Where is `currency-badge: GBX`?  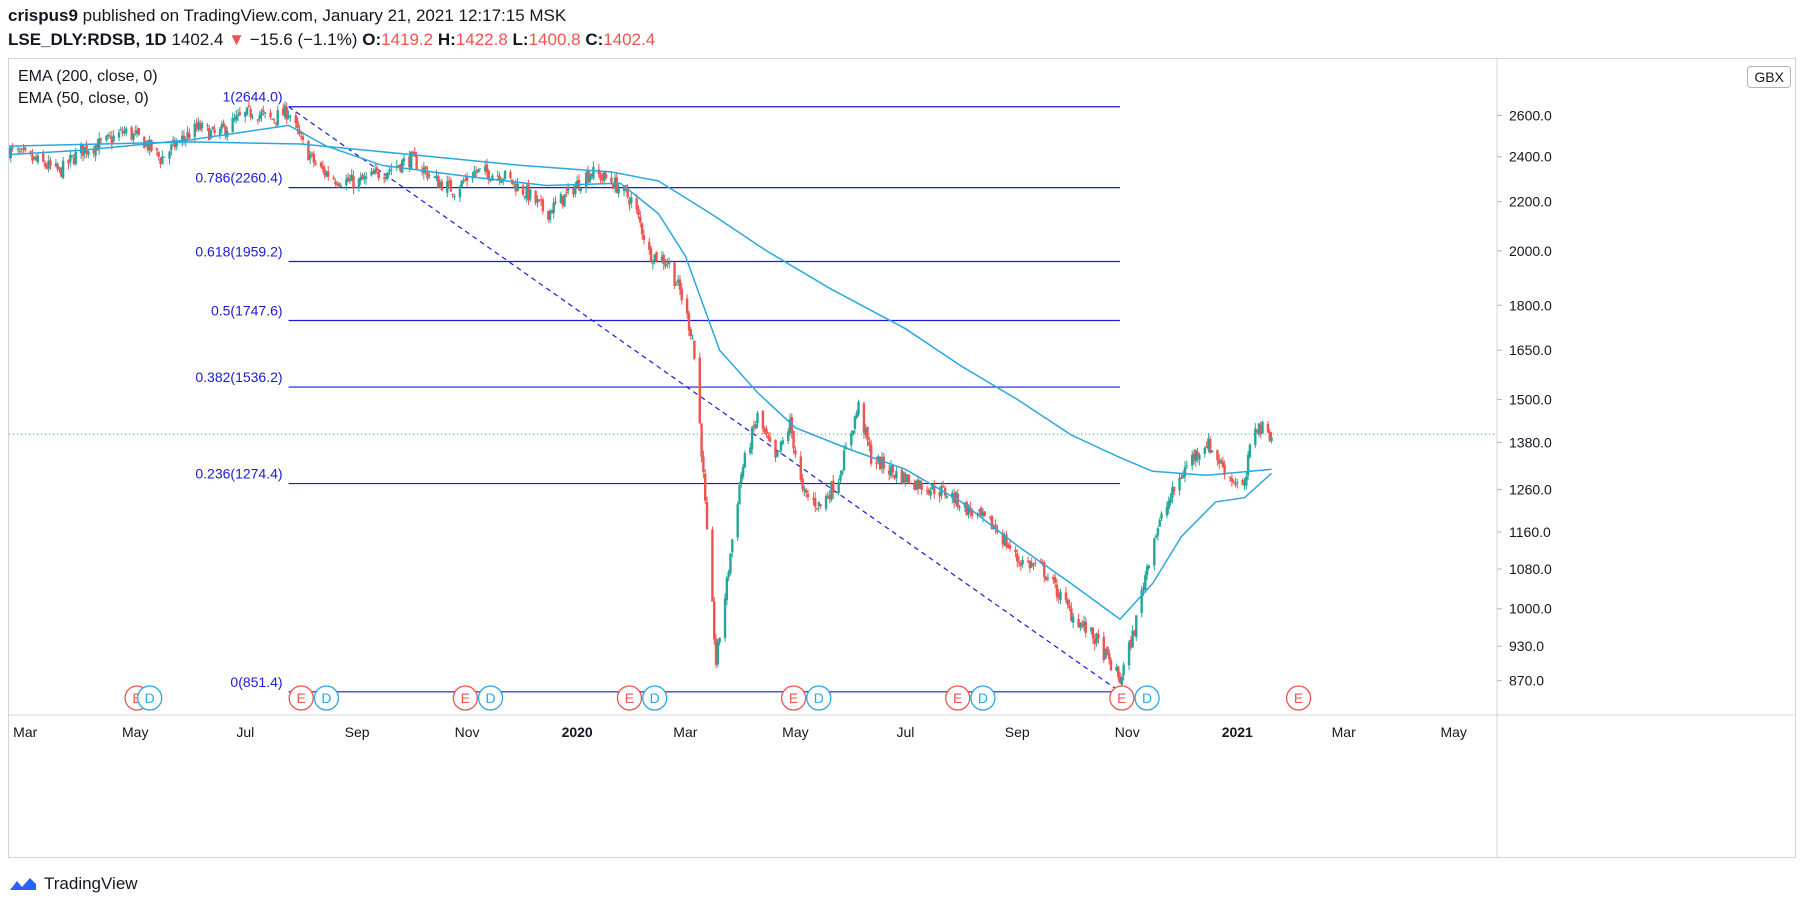 currency-badge: GBX is located at coordinates (1769, 77).